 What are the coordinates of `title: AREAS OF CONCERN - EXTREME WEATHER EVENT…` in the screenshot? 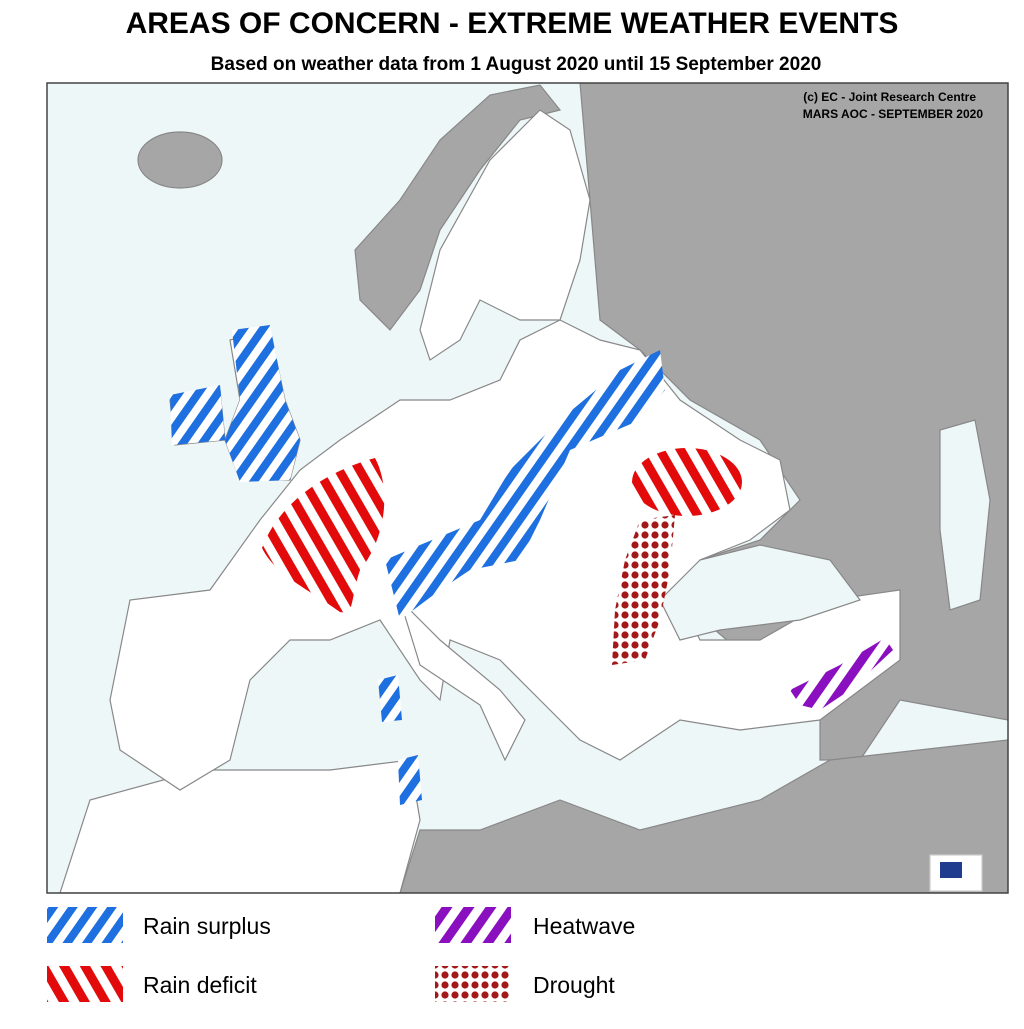 It's located at (512, 23).